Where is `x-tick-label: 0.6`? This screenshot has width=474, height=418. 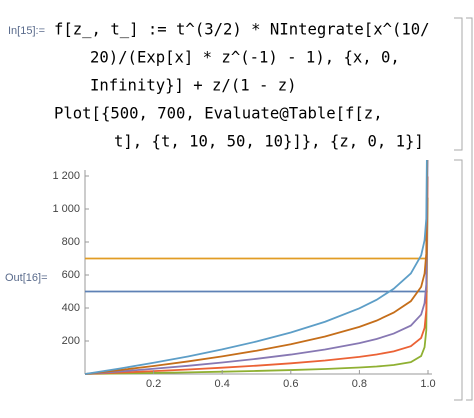 x-tick-label: 0.6 is located at coordinates (290, 384).